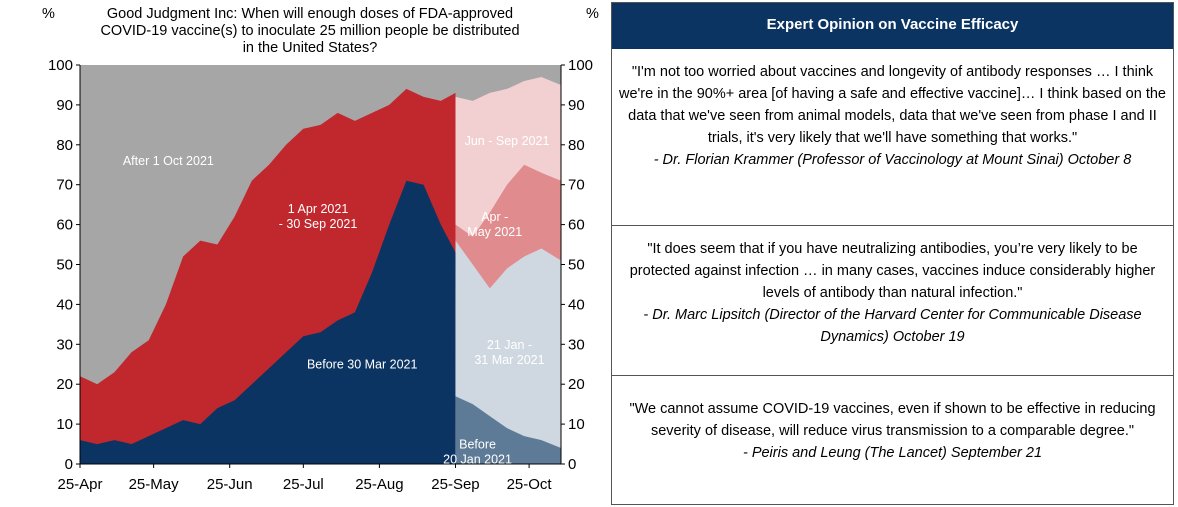 The width and height of the screenshot is (1178, 507). Describe the element at coordinates (580, 65) in the screenshot. I see `y-tick-label-right: 100` at that location.